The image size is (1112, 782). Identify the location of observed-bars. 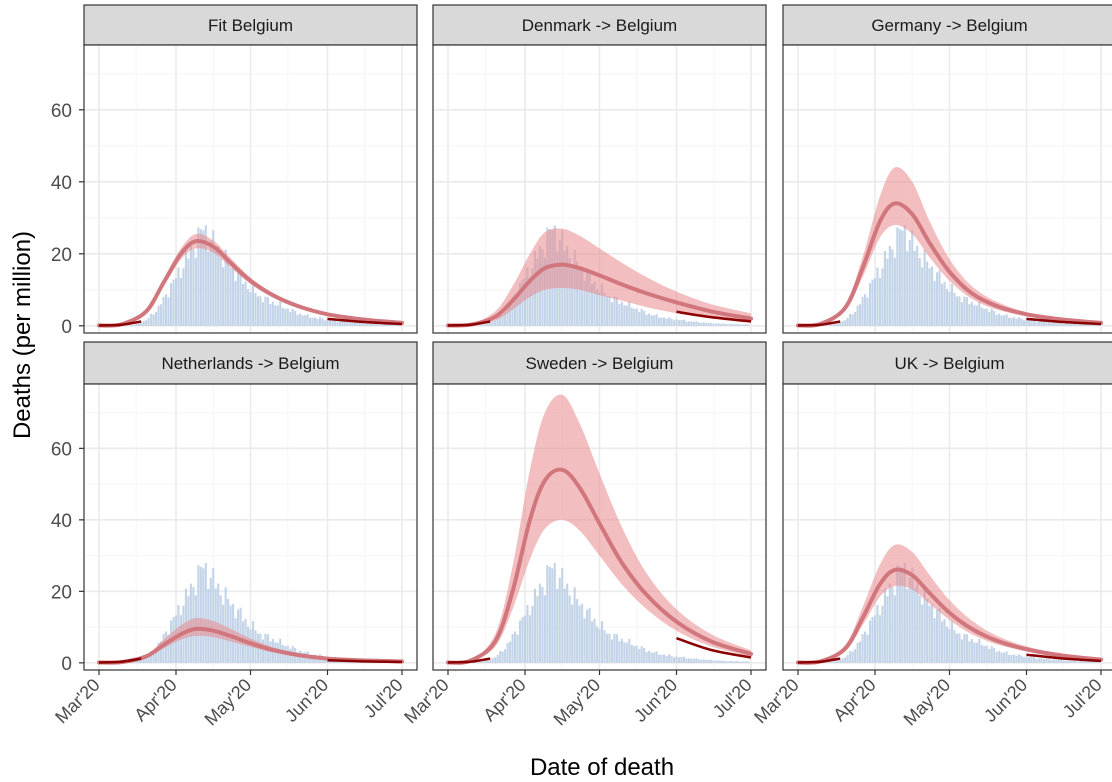
(261, 275).